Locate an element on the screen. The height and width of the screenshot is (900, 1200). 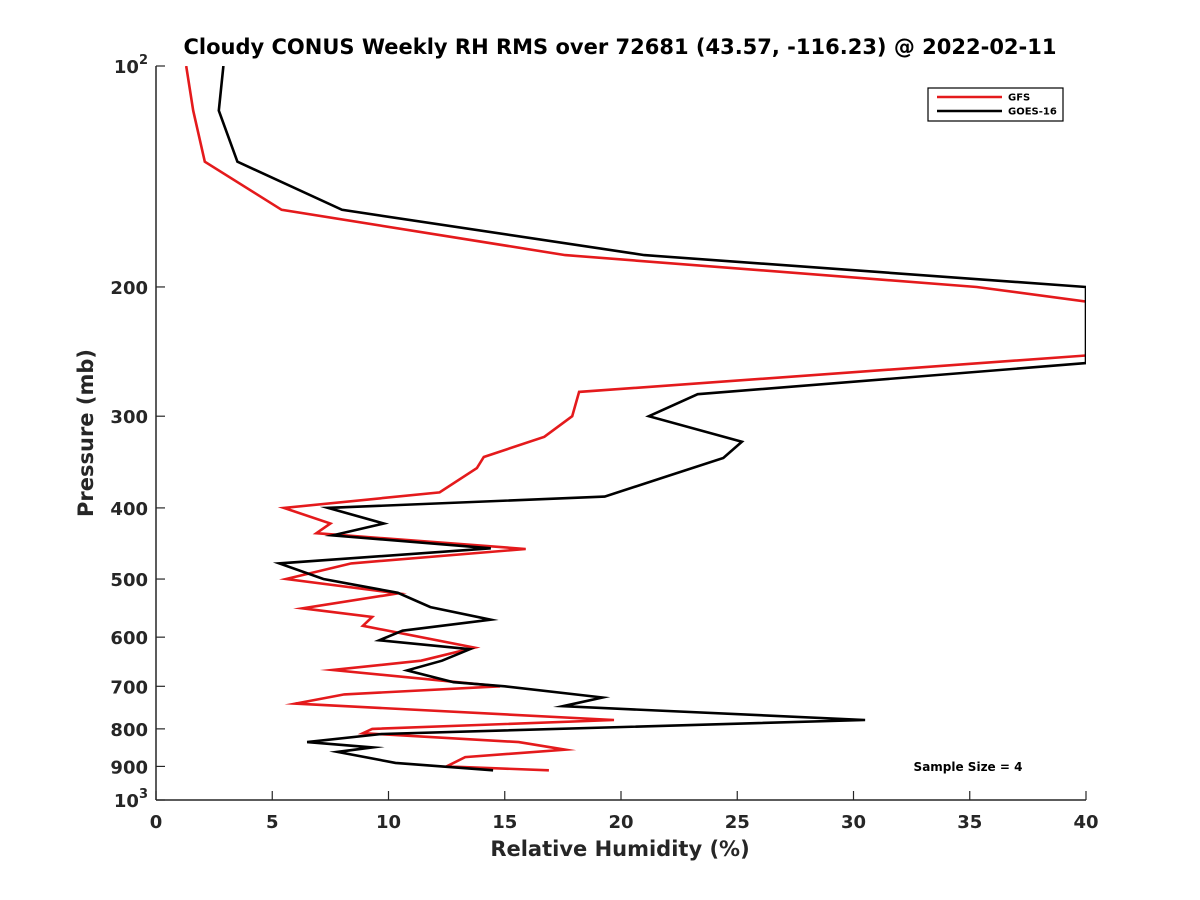
x-tick-label: 10 is located at coordinates (388, 822).